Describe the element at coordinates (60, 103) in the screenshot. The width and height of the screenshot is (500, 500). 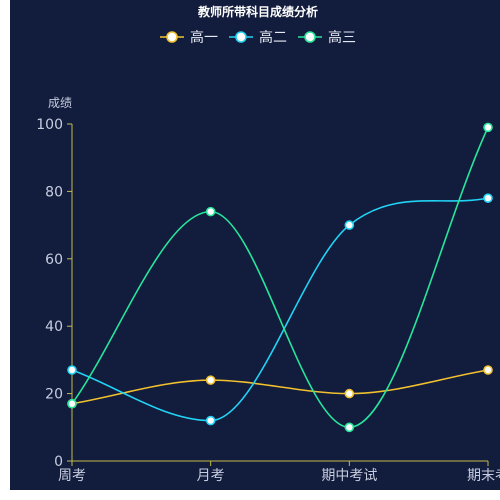
I see `y-axis-label: 成绩` at that location.